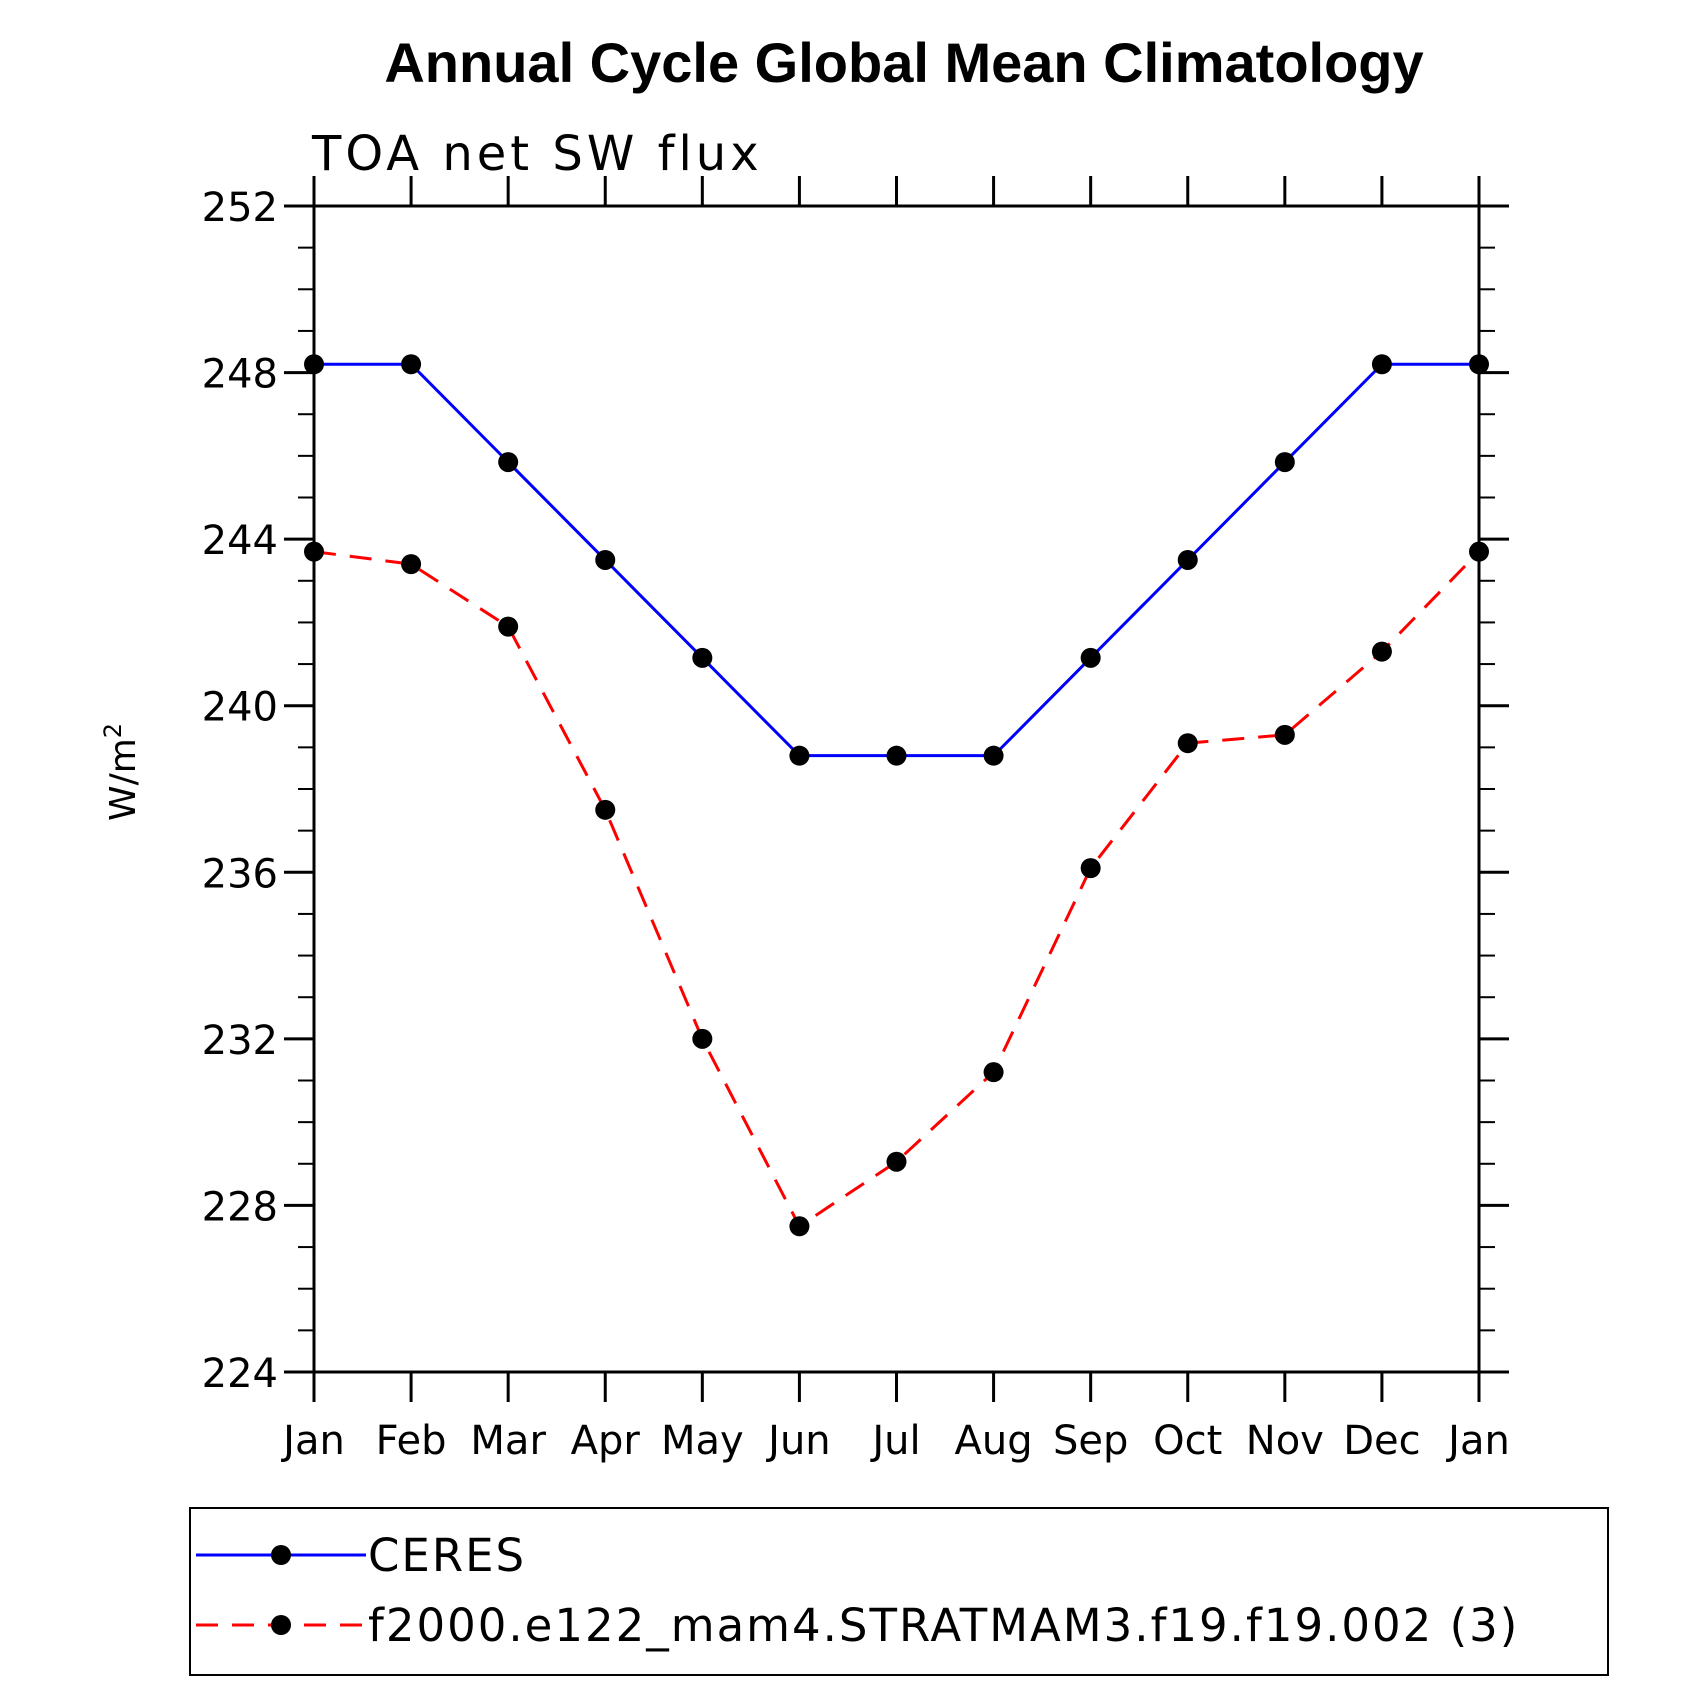 The width and height of the screenshot is (1691, 1691). Describe the element at coordinates (240, 375) in the screenshot. I see `y-tick-label: 248` at that location.